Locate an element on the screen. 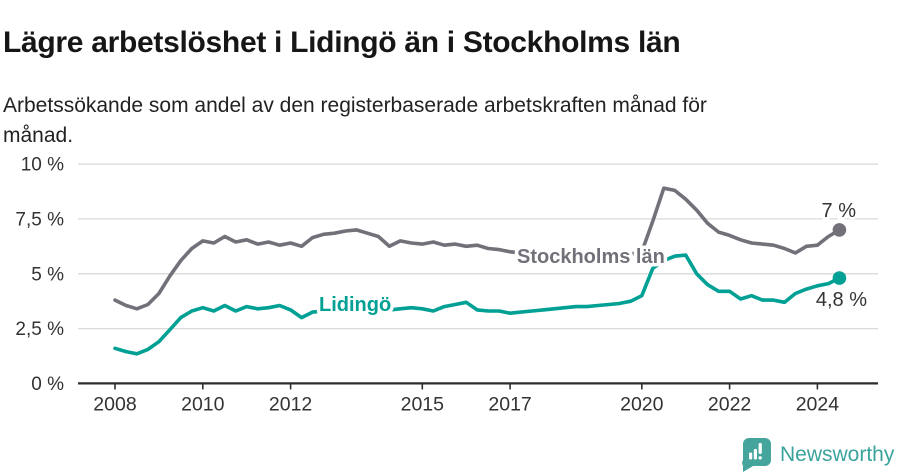 The height and width of the screenshot is (474, 900). x-axis-label: 2008 is located at coordinates (114, 404).